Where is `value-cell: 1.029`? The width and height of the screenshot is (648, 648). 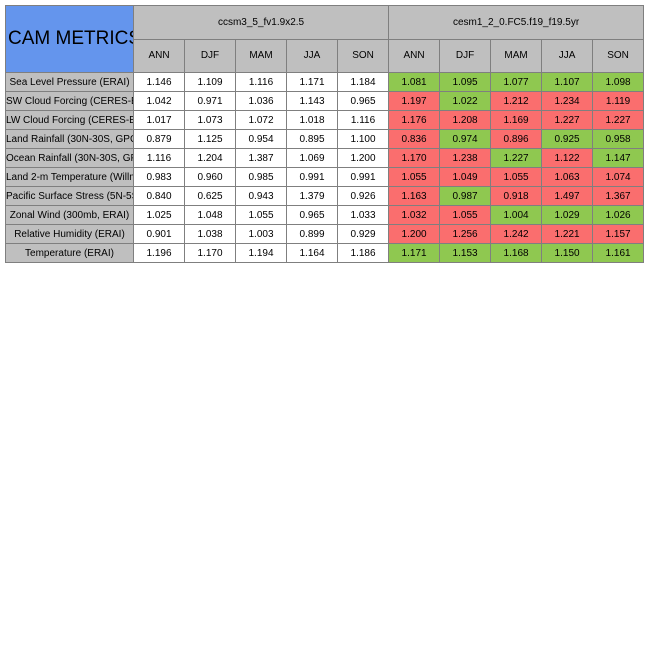
value-cell: 1.029 is located at coordinates (567, 215).